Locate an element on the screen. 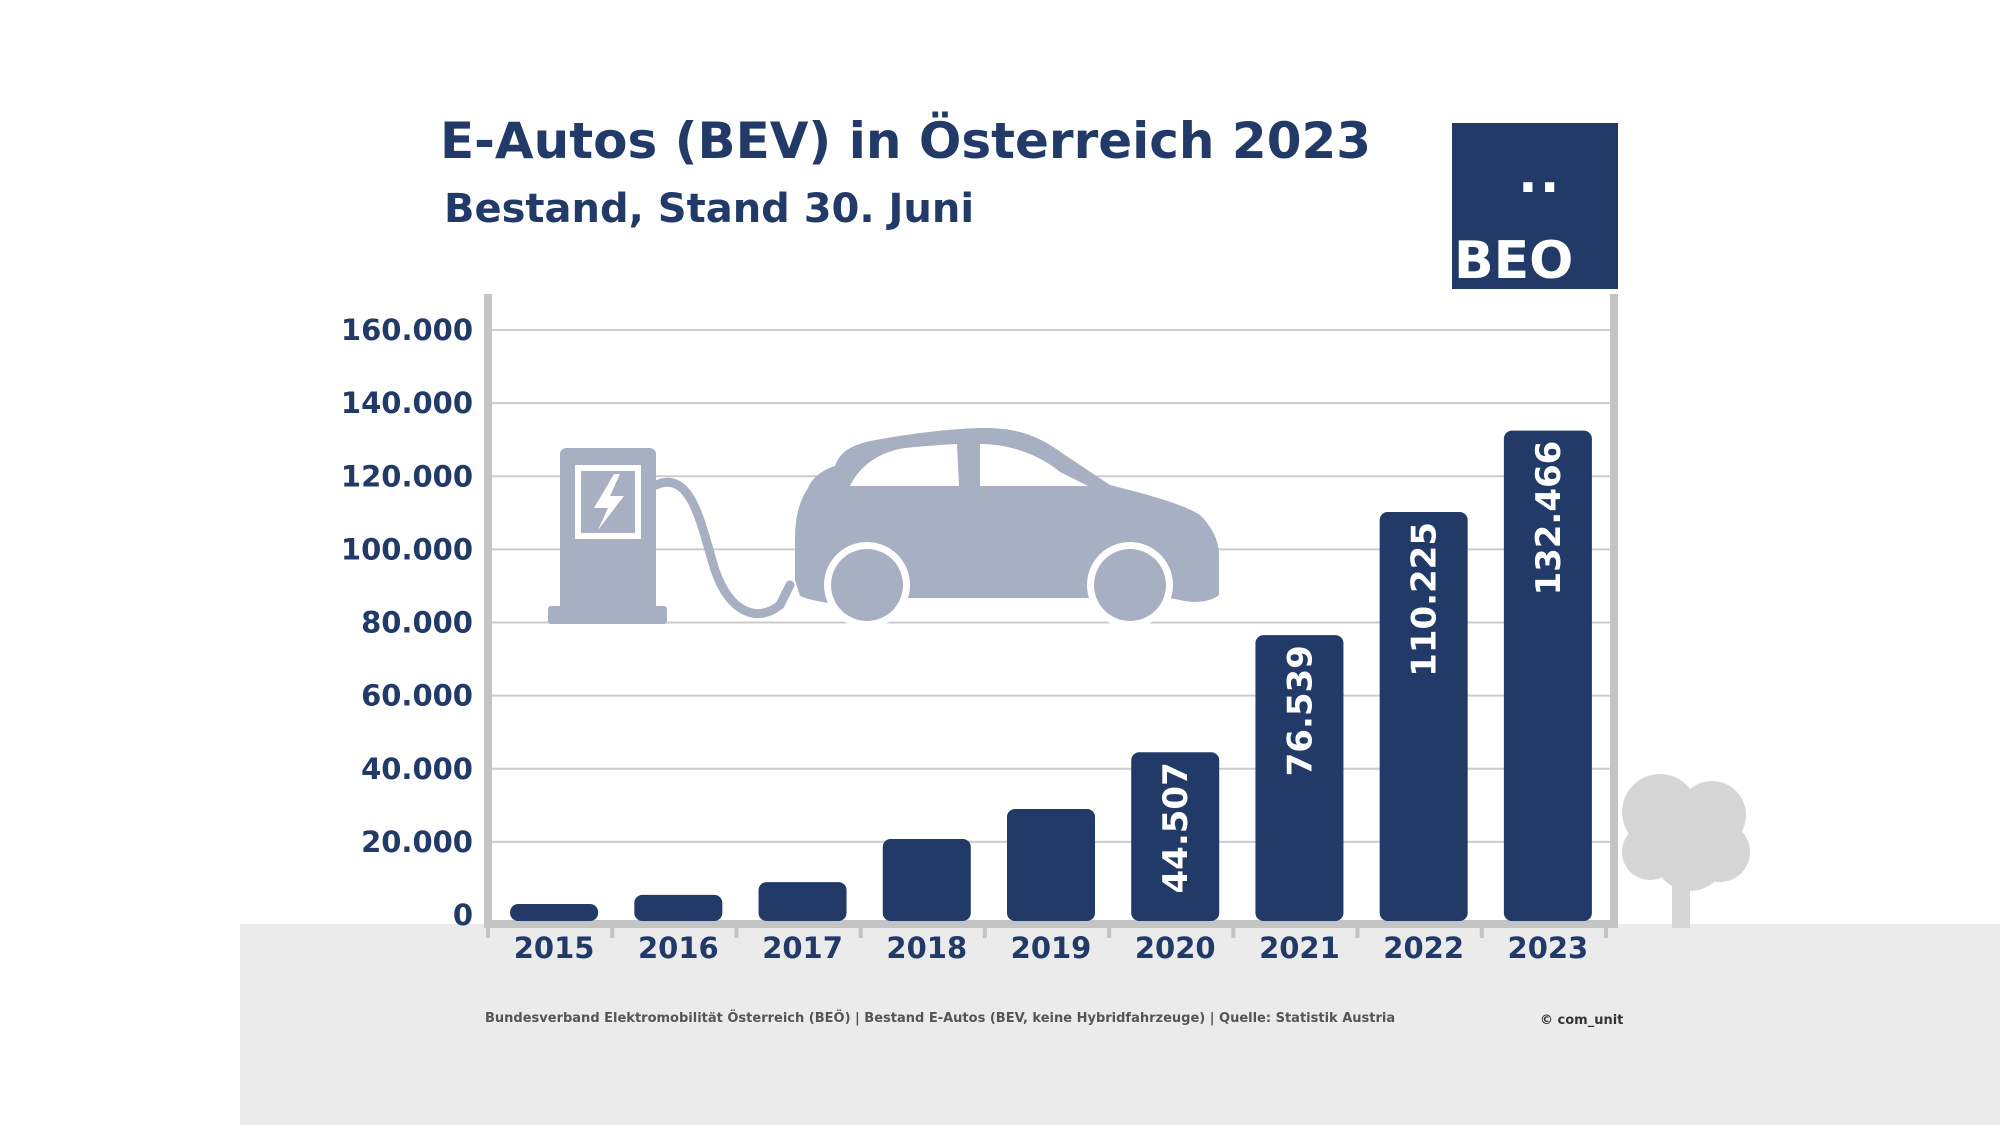 This screenshot has width=2000, height=1125. category-labels: 2015 2016 2017 2018 2019 2020 2021 2022 2023 is located at coordinates (1051, 948).